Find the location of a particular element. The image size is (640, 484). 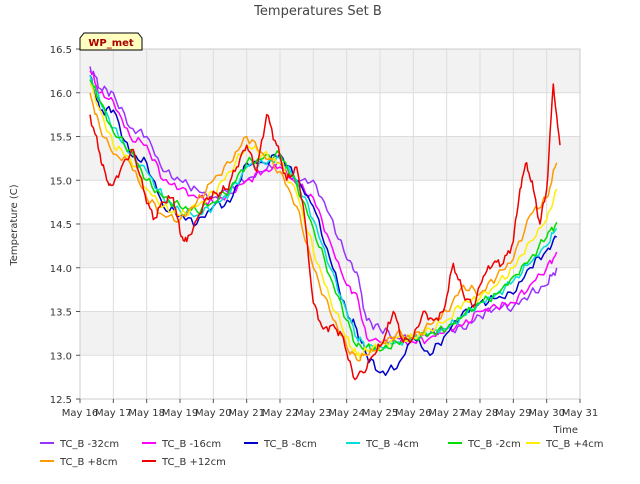

legend-label: TC_B -32cm is located at coordinates (89, 444).